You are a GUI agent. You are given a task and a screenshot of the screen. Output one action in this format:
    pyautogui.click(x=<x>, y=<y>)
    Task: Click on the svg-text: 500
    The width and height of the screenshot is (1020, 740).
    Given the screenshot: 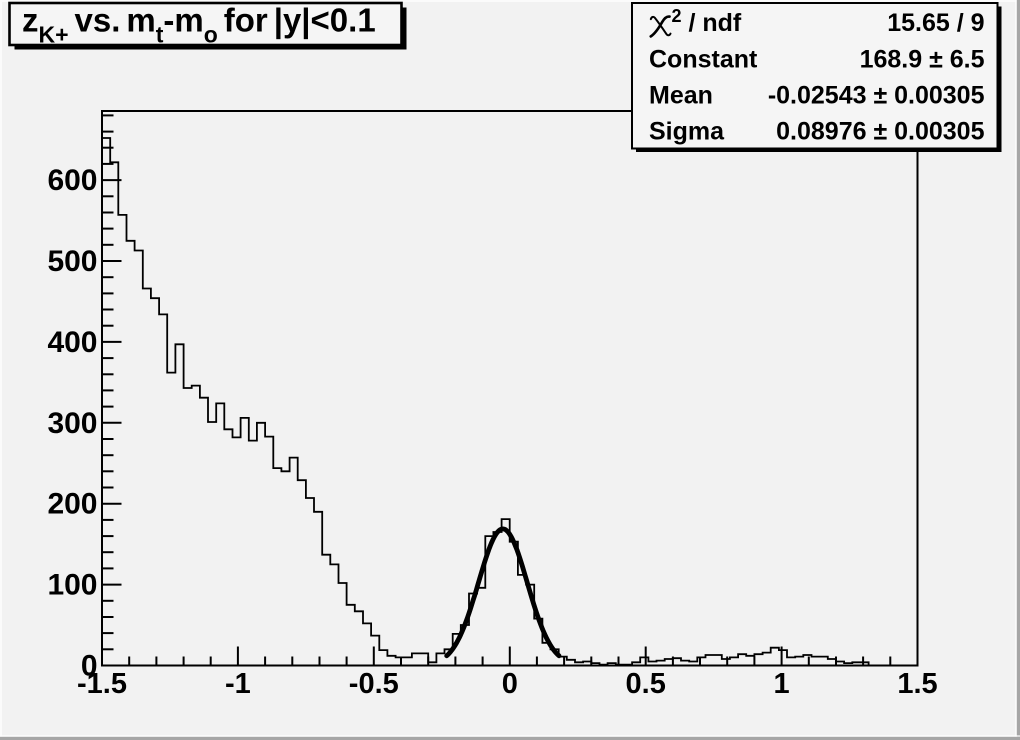 What is the action you would take?
    pyautogui.click(x=72, y=261)
    